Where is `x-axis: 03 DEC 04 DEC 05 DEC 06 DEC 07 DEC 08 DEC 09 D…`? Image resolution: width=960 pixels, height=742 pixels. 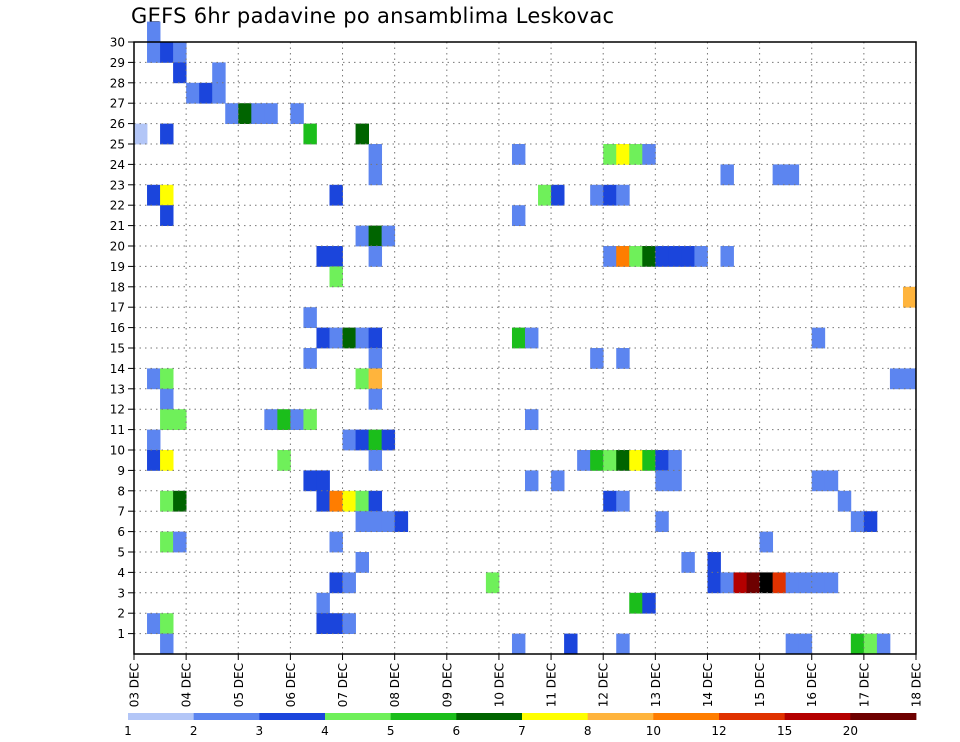 x-axis: 03 DEC 04 DEC 05 DEC 06 DEC 07 DEC 08 DEC 09 D… is located at coordinates (526, 680).